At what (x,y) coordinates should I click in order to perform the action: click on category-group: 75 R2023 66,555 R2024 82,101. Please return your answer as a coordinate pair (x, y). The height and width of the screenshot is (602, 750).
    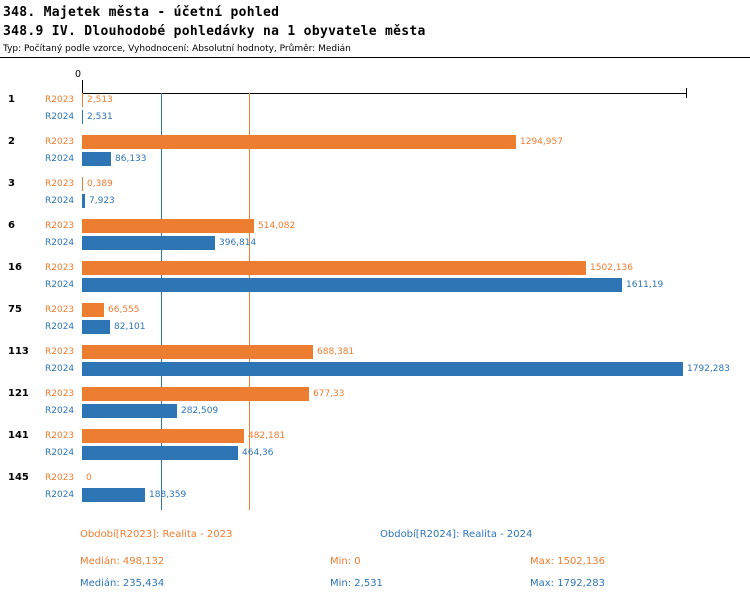
    Looking at the image, I should click on (375, 324).